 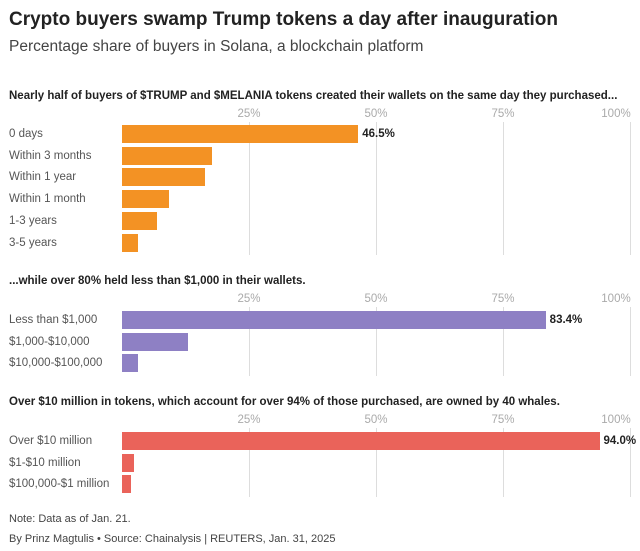 What do you see at coordinates (45, 462) in the screenshot?
I see `category-label: $1-$10 million` at bounding box center [45, 462].